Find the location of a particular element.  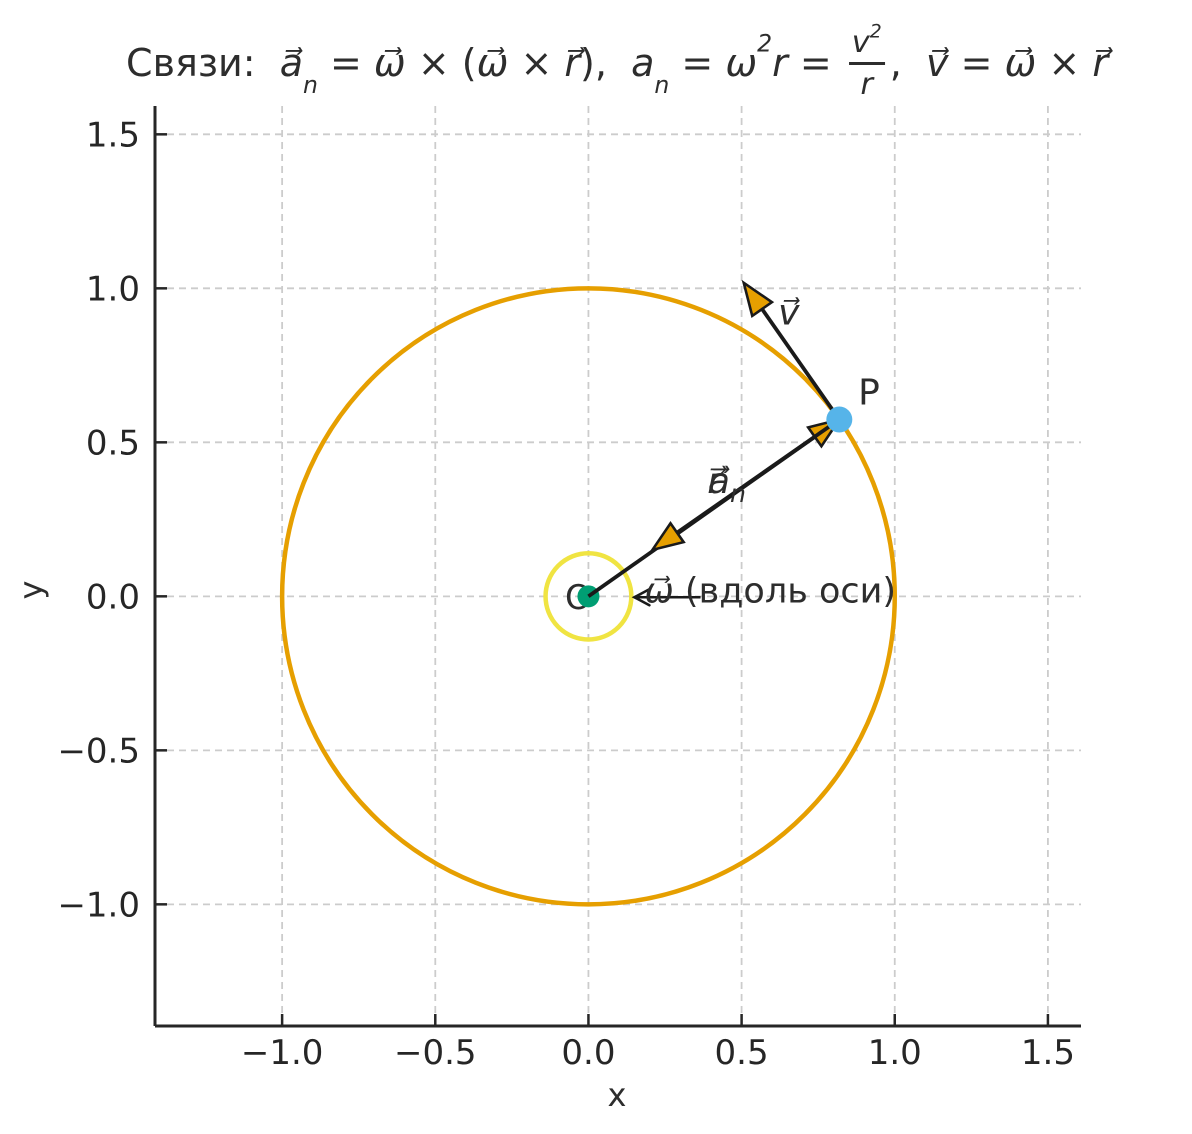

an-vector-arrow is located at coordinates (745, 484).